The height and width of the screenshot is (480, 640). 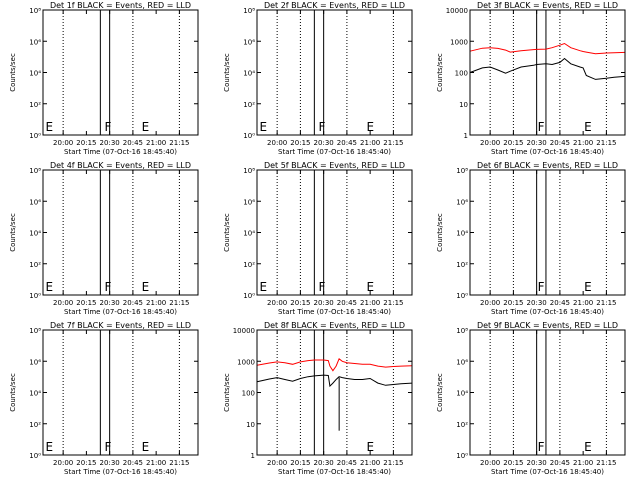 What do you see at coordinates (120, 5) in the screenshot?
I see `panel-title: Det 1f BLACK = Events, RED = LLD` at bounding box center [120, 5].